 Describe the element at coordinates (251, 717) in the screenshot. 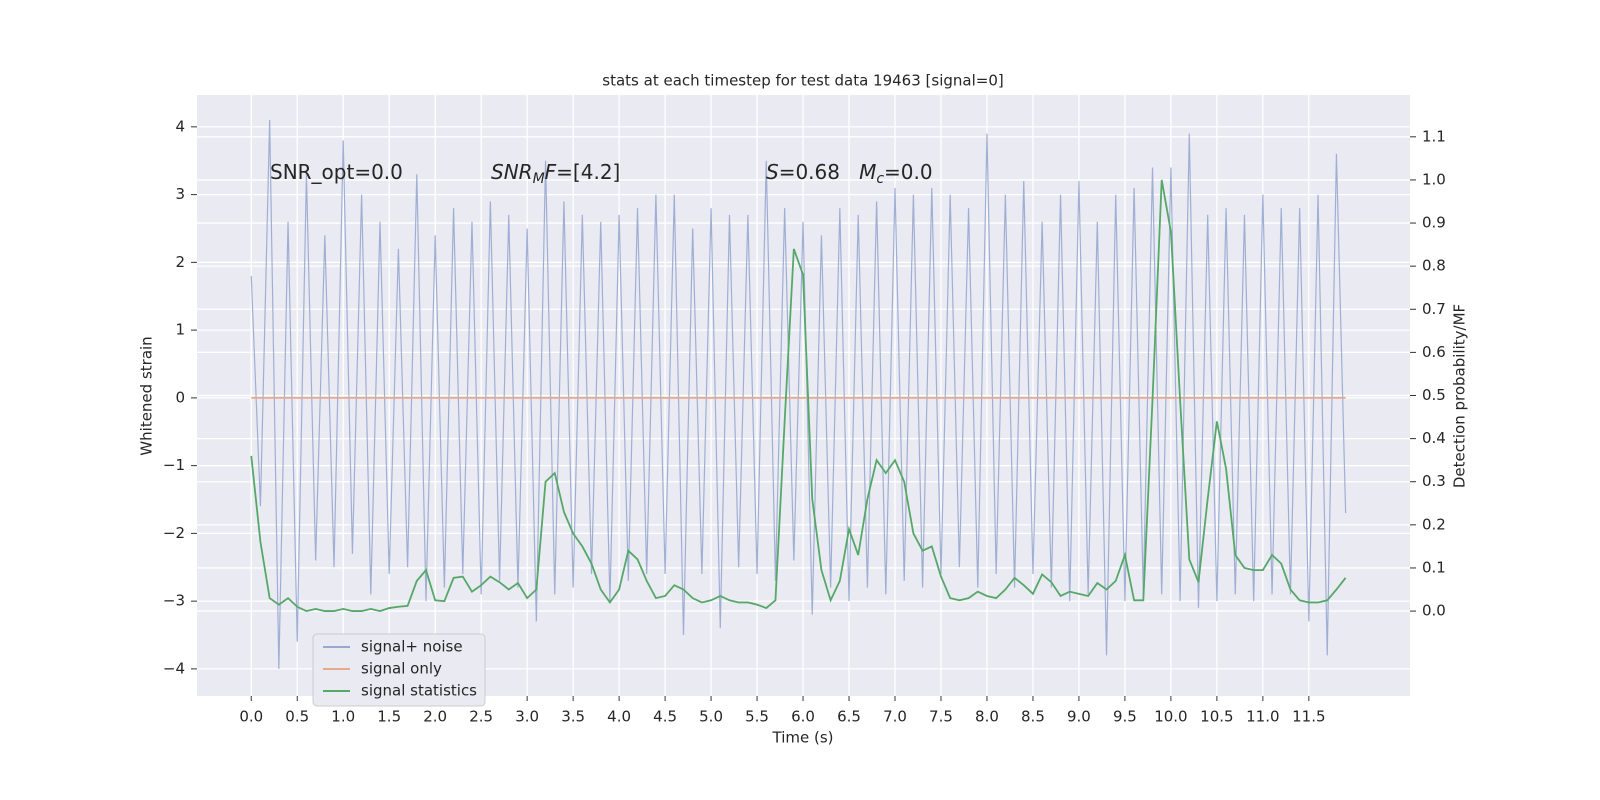

I see `x-tick-label: 0.0` at that location.